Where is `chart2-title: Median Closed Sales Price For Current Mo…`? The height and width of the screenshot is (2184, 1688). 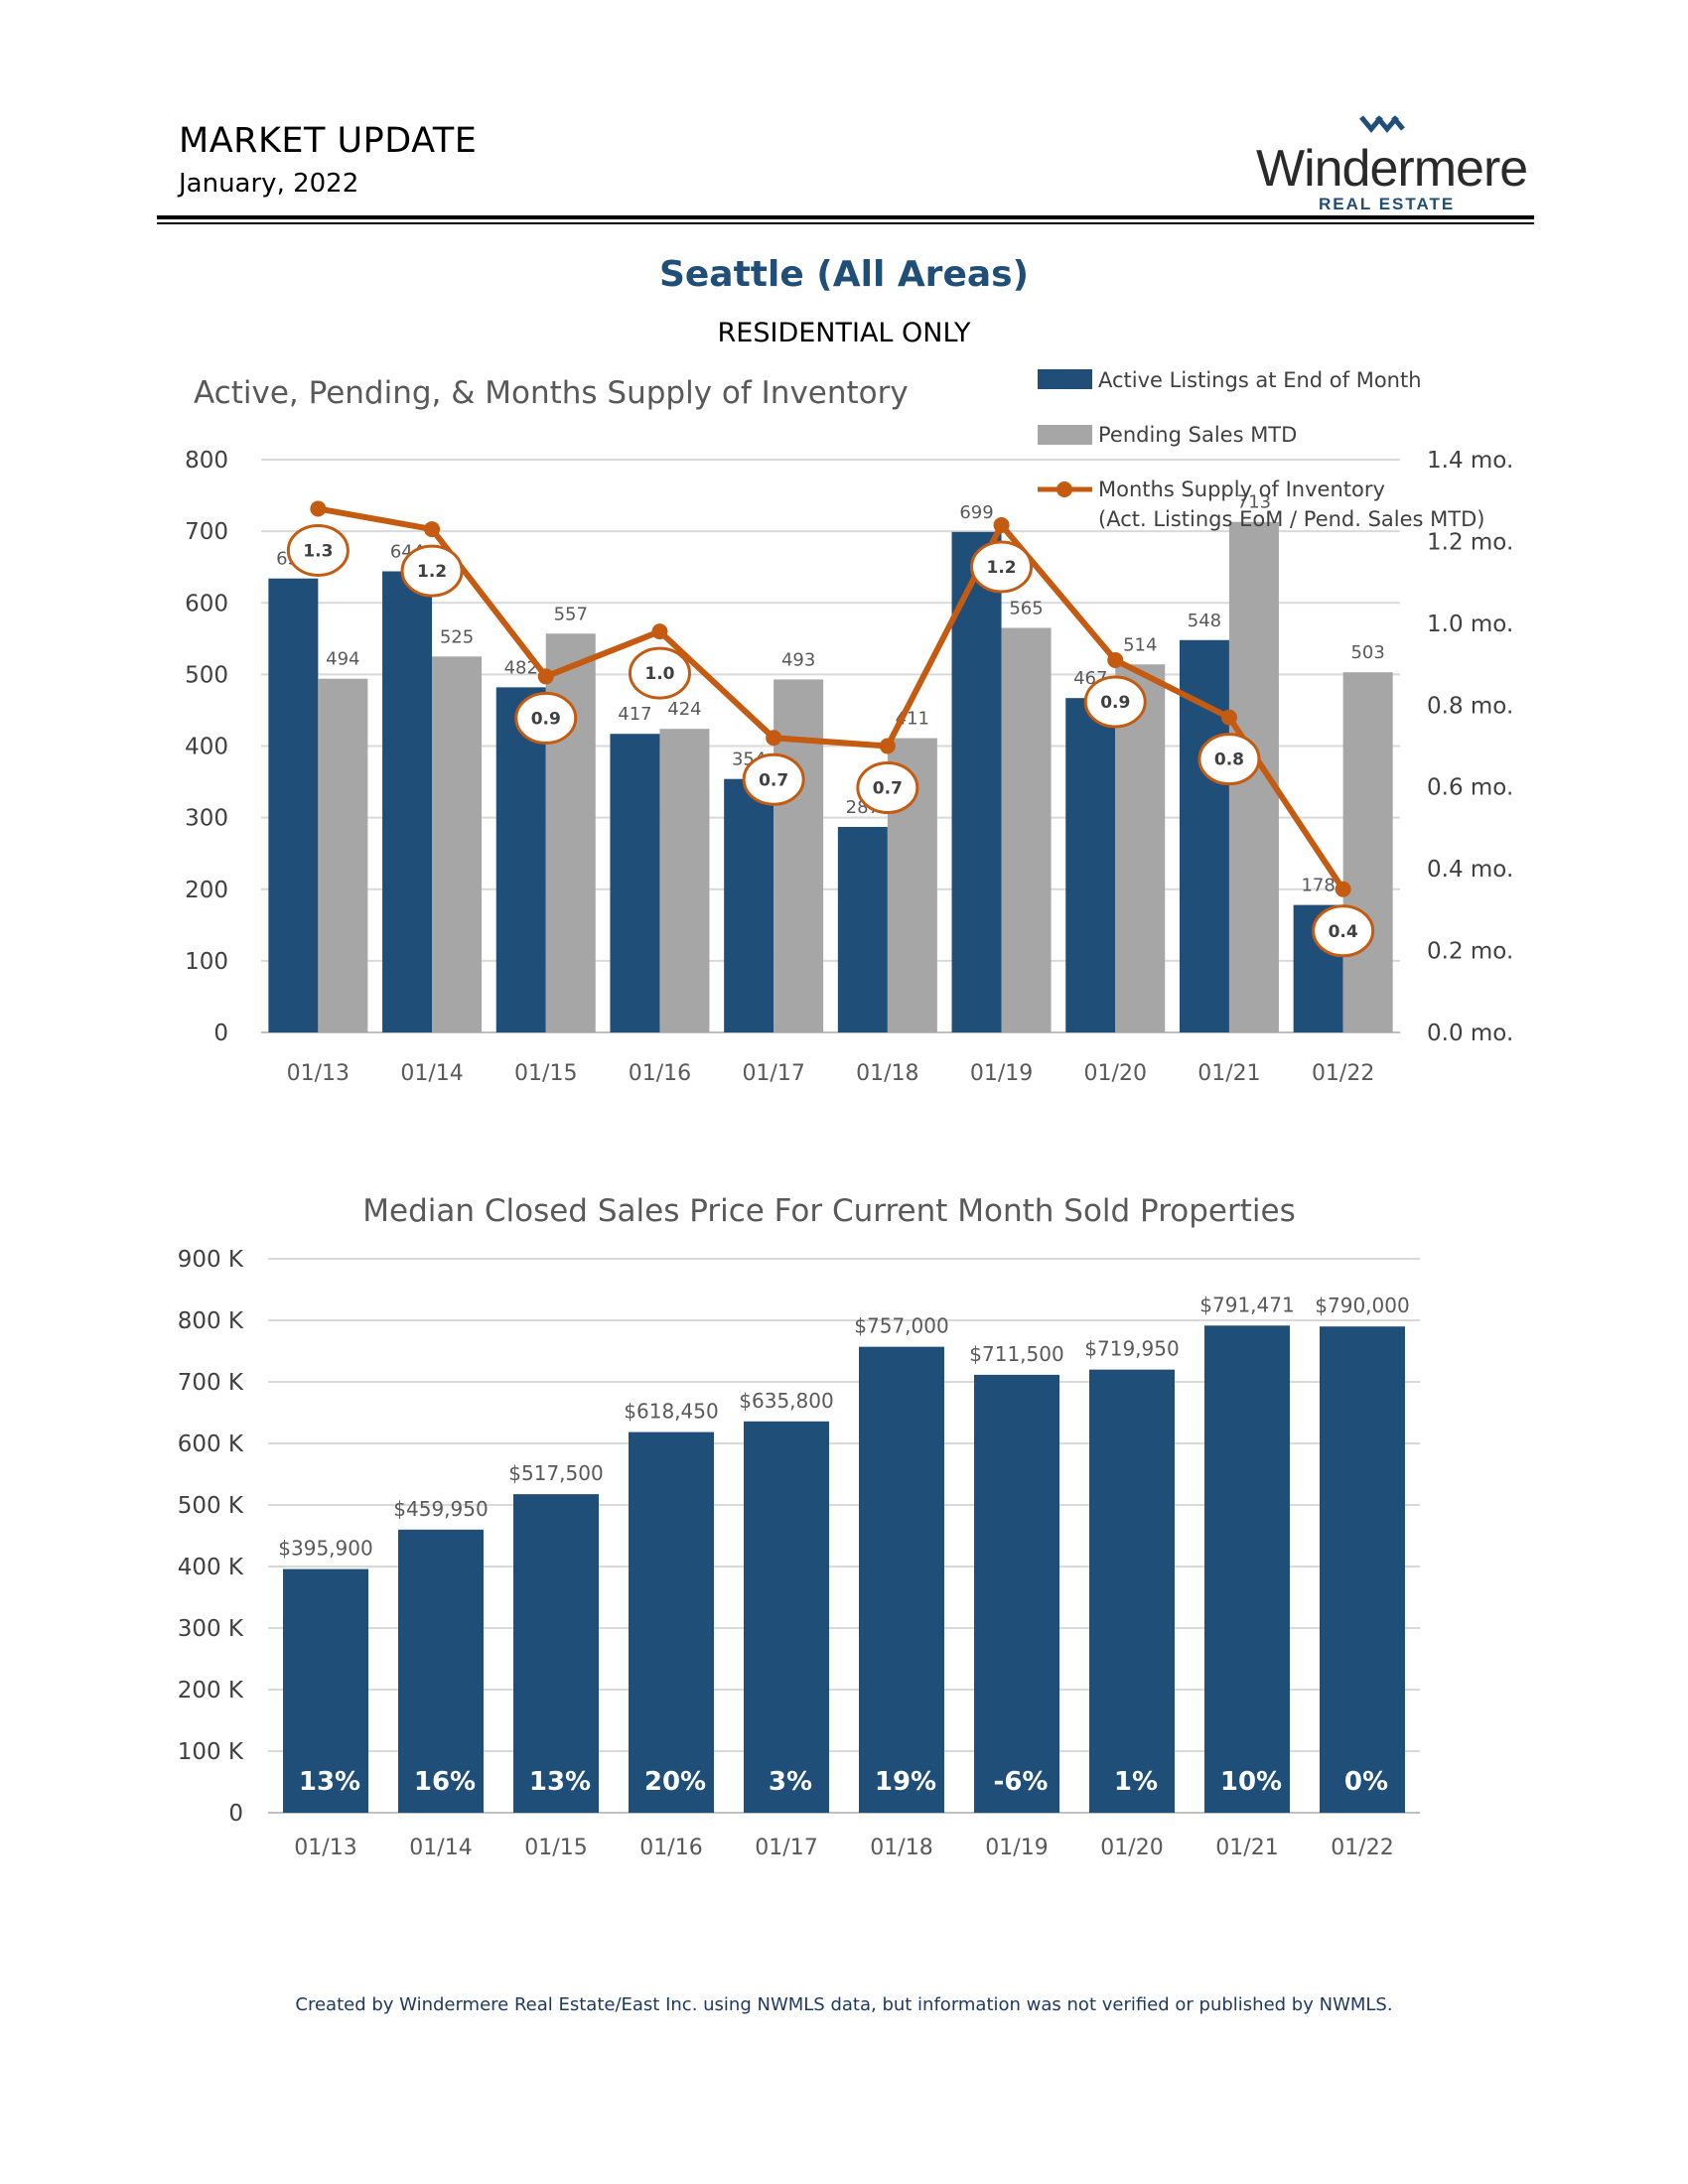
chart2-title: Median Closed Sales Price For Current Mo… is located at coordinates (828, 1211).